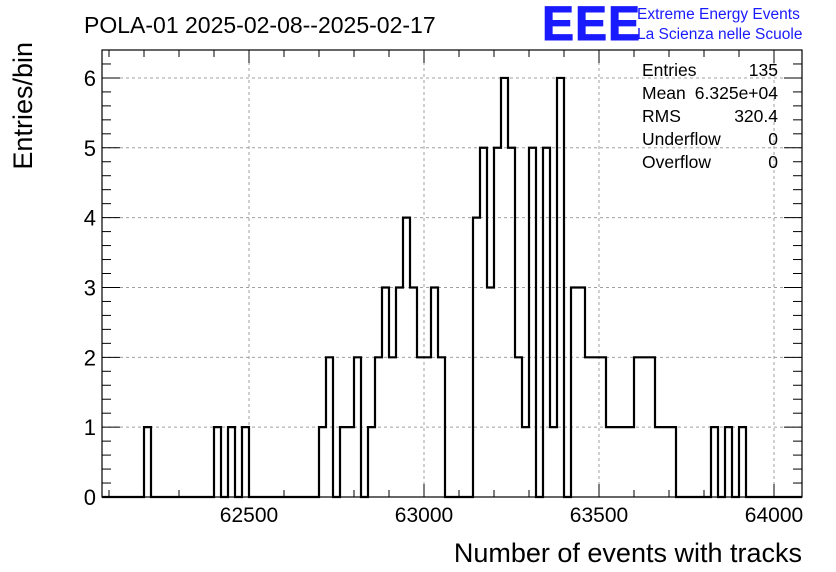 This screenshot has width=836, height=572. Describe the element at coordinates (90, 427) in the screenshot. I see `y-tick-label: 1` at that location.